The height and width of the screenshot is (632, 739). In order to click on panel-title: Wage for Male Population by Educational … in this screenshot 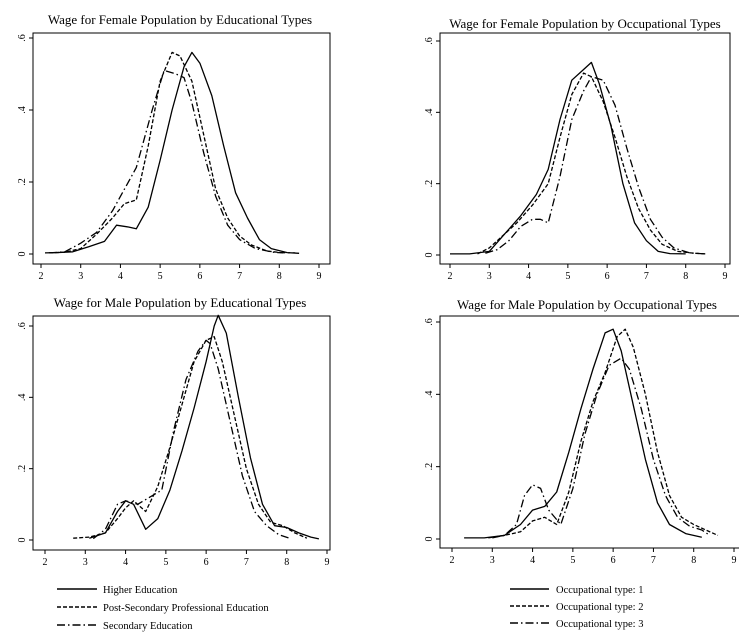, I will do `click(180, 302)`.